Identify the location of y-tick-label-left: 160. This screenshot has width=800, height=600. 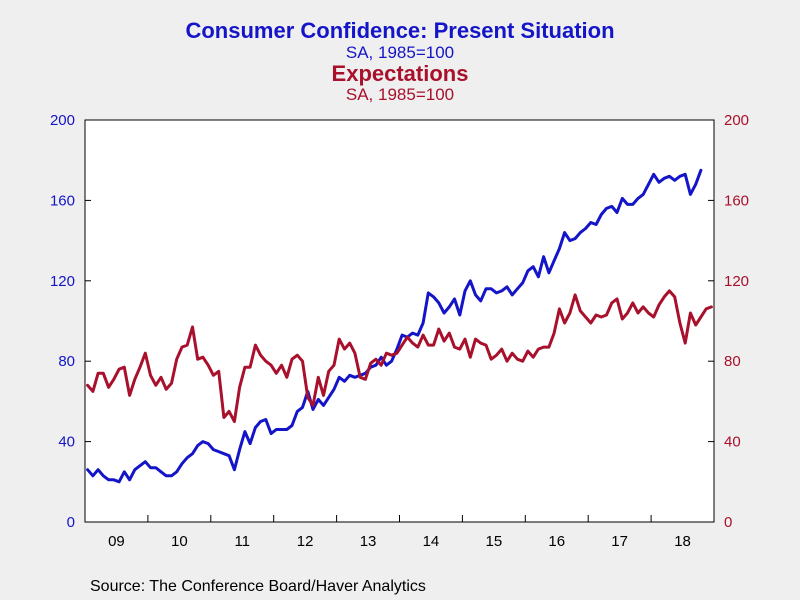
(62, 200).